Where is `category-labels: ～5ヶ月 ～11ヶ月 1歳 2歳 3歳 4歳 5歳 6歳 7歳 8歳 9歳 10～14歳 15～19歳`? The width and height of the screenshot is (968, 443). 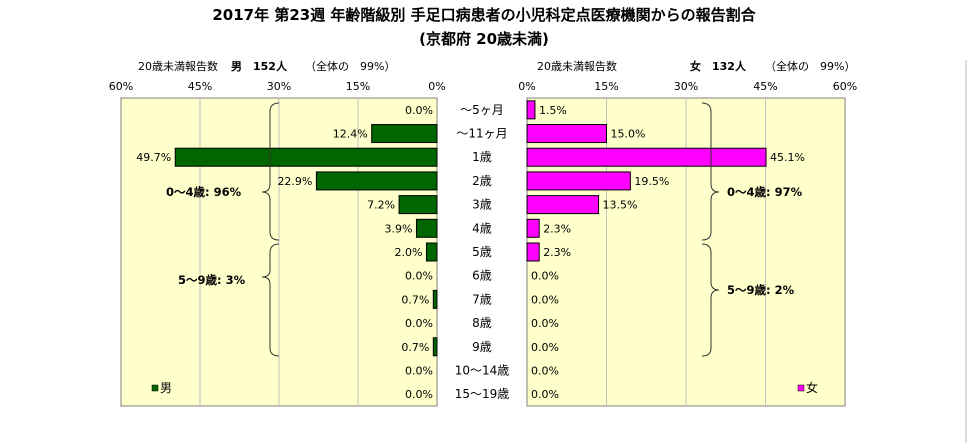
category-labels: ～5ヶ月 ～11ヶ月 1歳 2歳 3歳 4歳 5歳 6歳 7歳 8歳 9歳 10～14歳 15～19歳 is located at coordinates (482, 252).